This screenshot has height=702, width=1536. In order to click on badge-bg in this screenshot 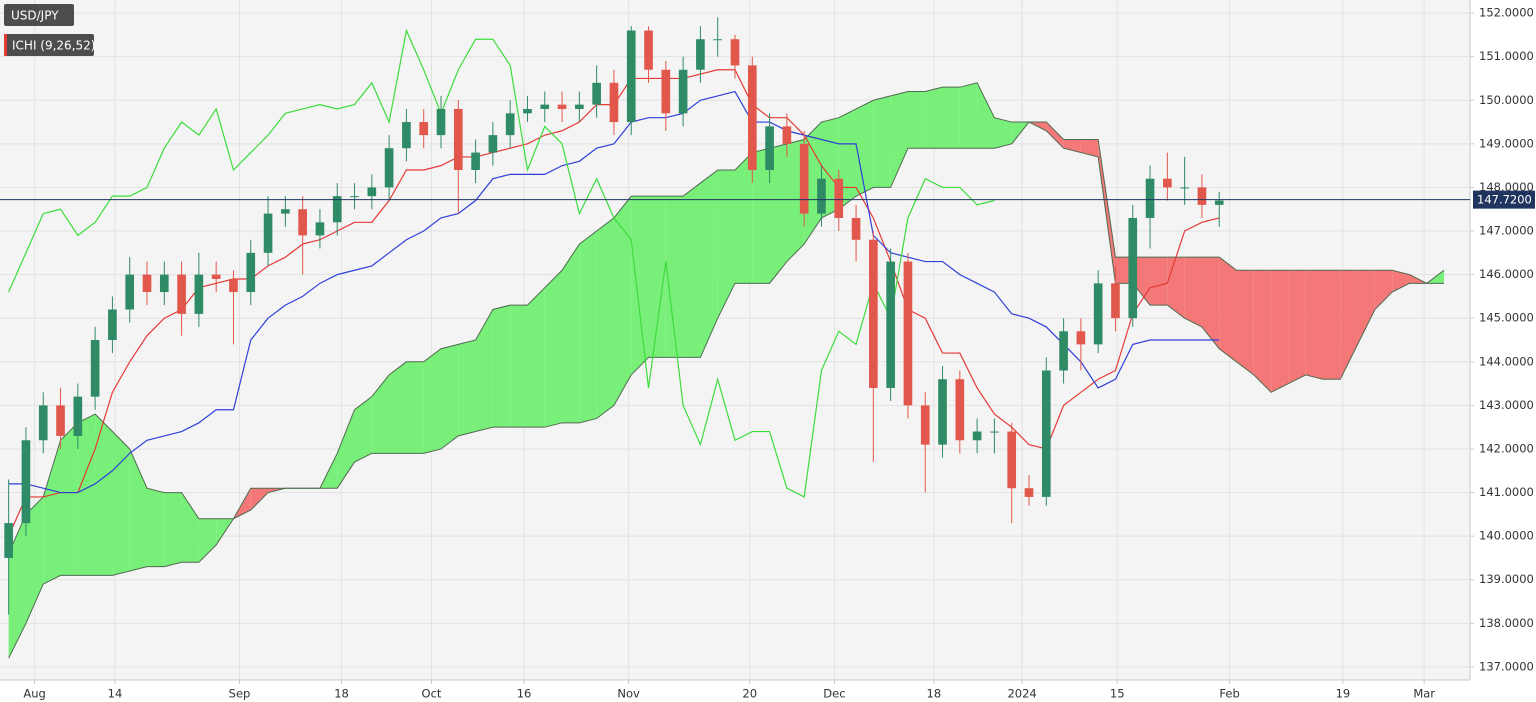, I will do `click(39, 15)`.